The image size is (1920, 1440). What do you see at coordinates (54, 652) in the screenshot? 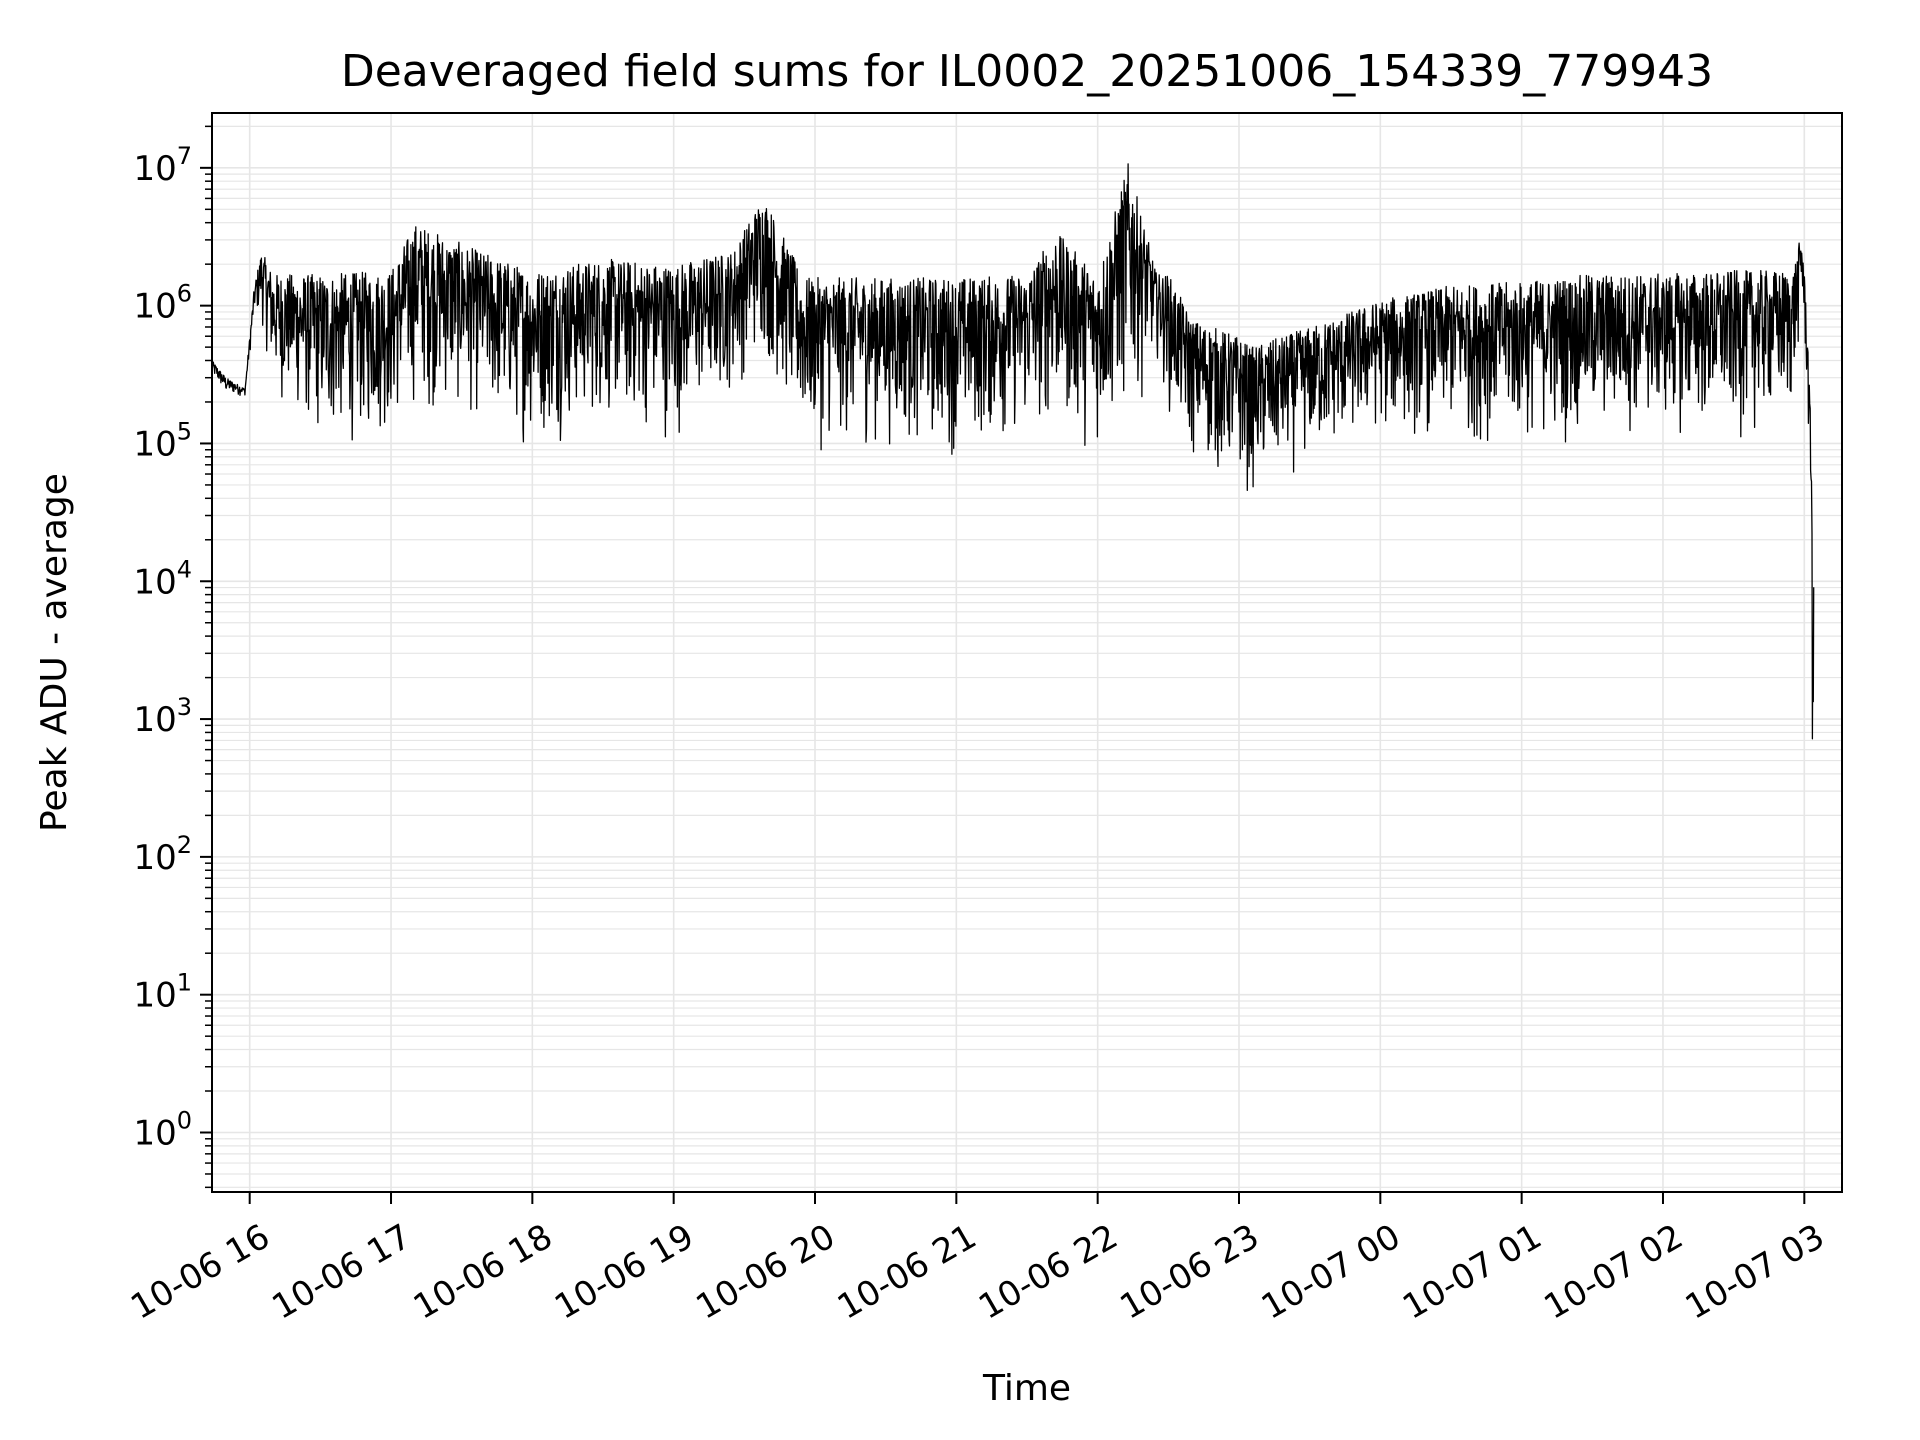
I see `y-axis-title: Peak ADU - average` at bounding box center [54, 652].